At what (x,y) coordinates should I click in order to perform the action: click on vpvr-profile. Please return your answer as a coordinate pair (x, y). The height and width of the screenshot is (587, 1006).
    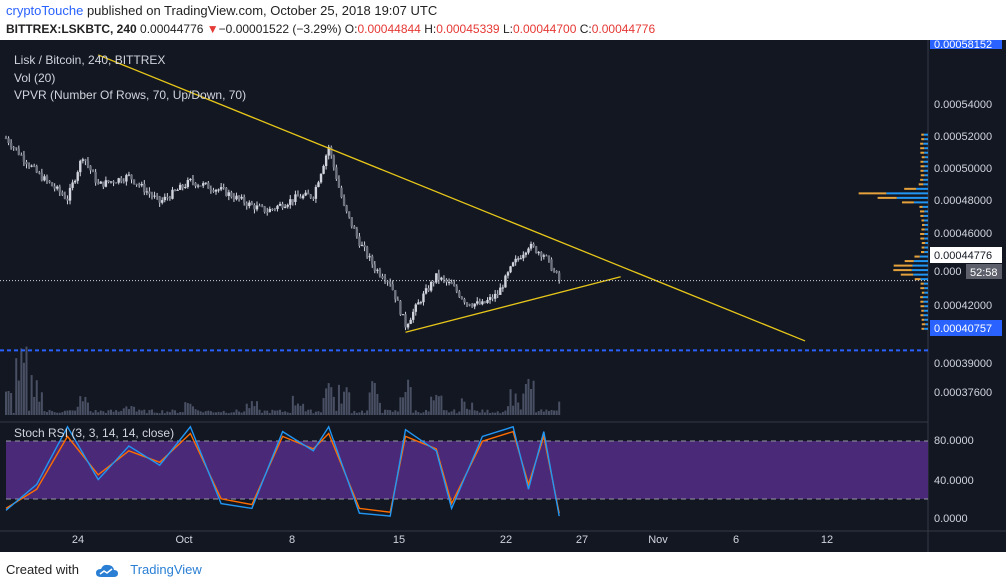
    Looking at the image, I should click on (893, 231).